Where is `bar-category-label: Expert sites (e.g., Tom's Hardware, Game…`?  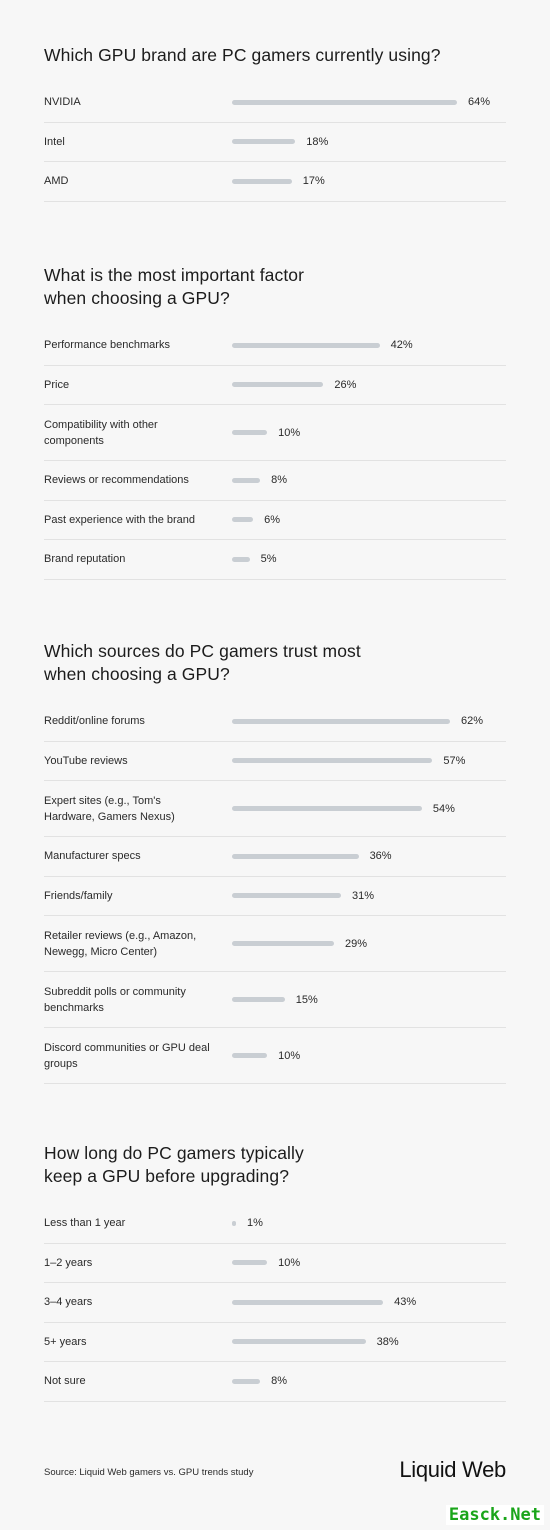 bar-category-label: Expert sites (e.g., Tom's Hardware, Game… is located at coordinates (109, 808).